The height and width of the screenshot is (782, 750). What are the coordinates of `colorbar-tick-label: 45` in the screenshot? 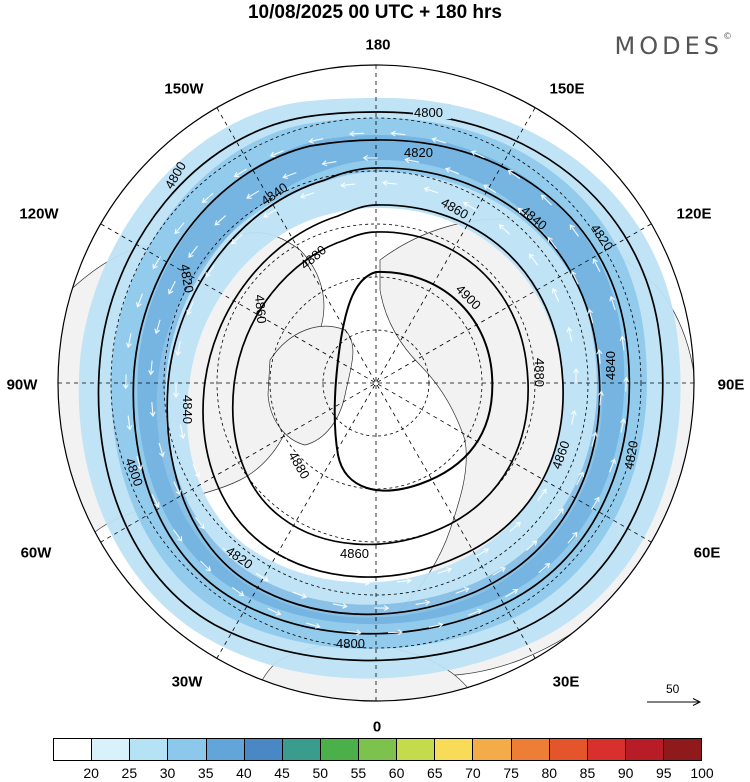 It's located at (282, 773).